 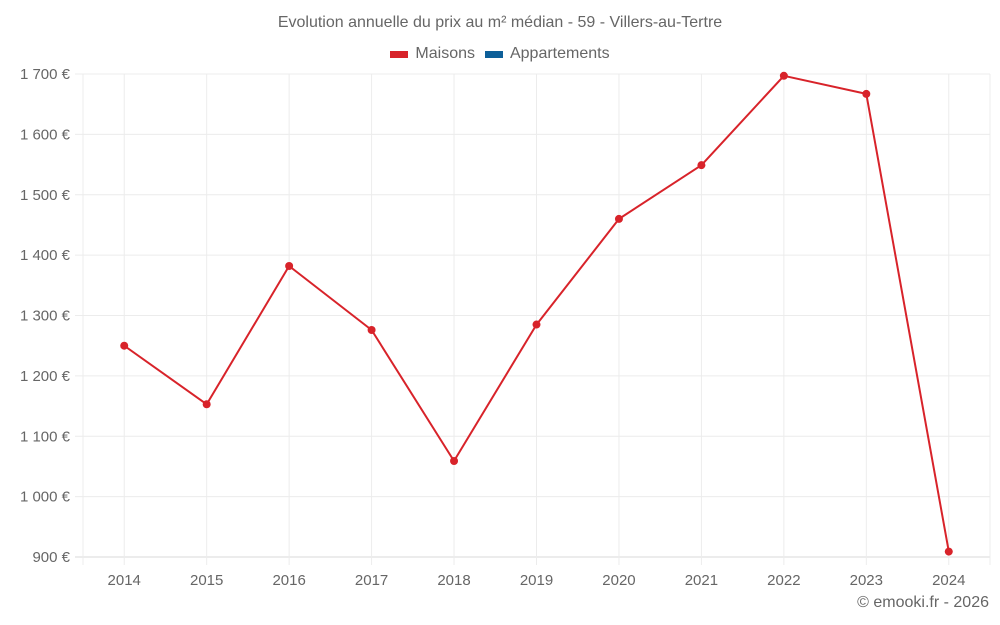 I want to click on legend-label-maisons: Maisons, so click(x=445, y=53).